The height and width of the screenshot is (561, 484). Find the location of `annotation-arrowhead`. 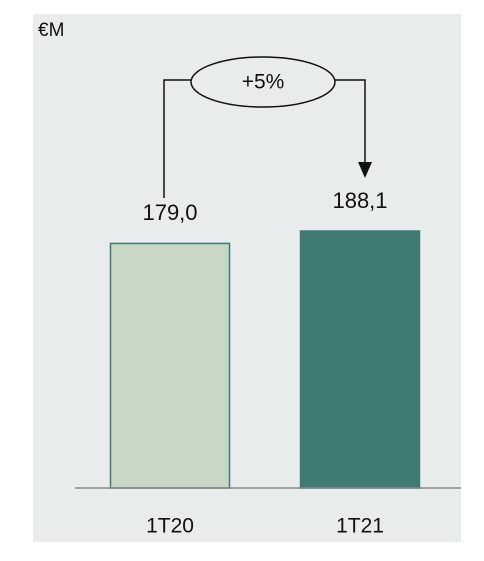

annotation-arrowhead is located at coordinates (365, 170).